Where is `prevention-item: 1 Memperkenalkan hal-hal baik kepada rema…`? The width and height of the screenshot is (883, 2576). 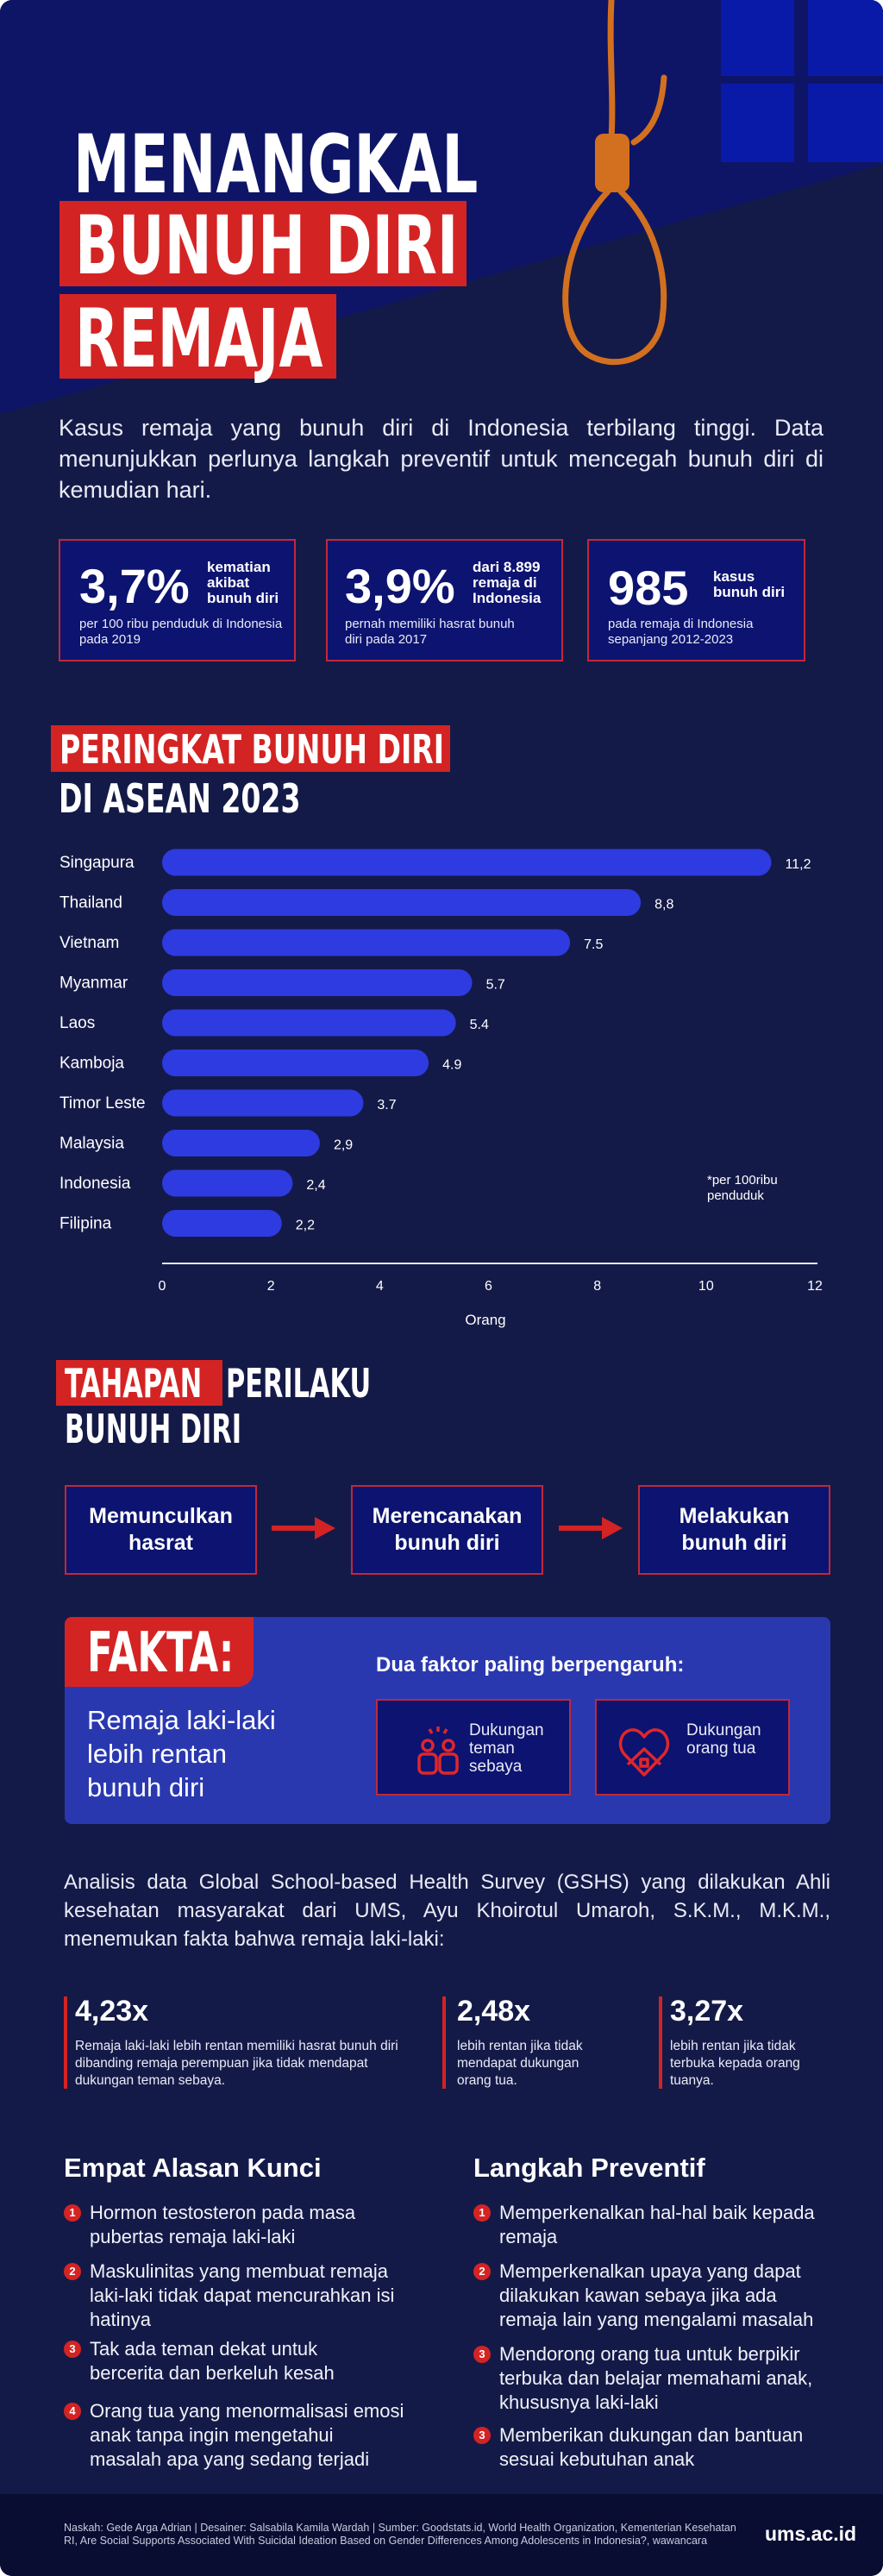 prevention-item: 1 Memperkenalkan hal-hal baik kepada rema… is located at coordinates (655, 2225).